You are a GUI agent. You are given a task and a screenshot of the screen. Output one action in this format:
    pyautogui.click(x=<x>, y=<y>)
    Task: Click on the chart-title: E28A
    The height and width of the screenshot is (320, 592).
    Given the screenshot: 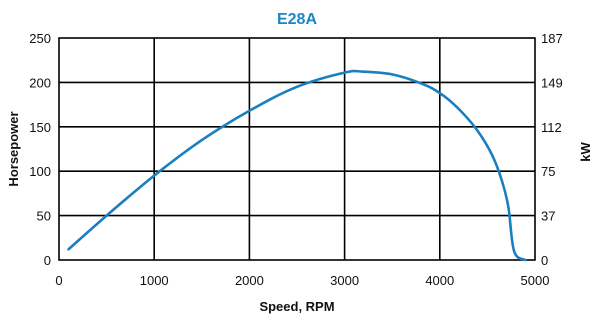 What is the action you would take?
    pyautogui.click(x=297, y=19)
    